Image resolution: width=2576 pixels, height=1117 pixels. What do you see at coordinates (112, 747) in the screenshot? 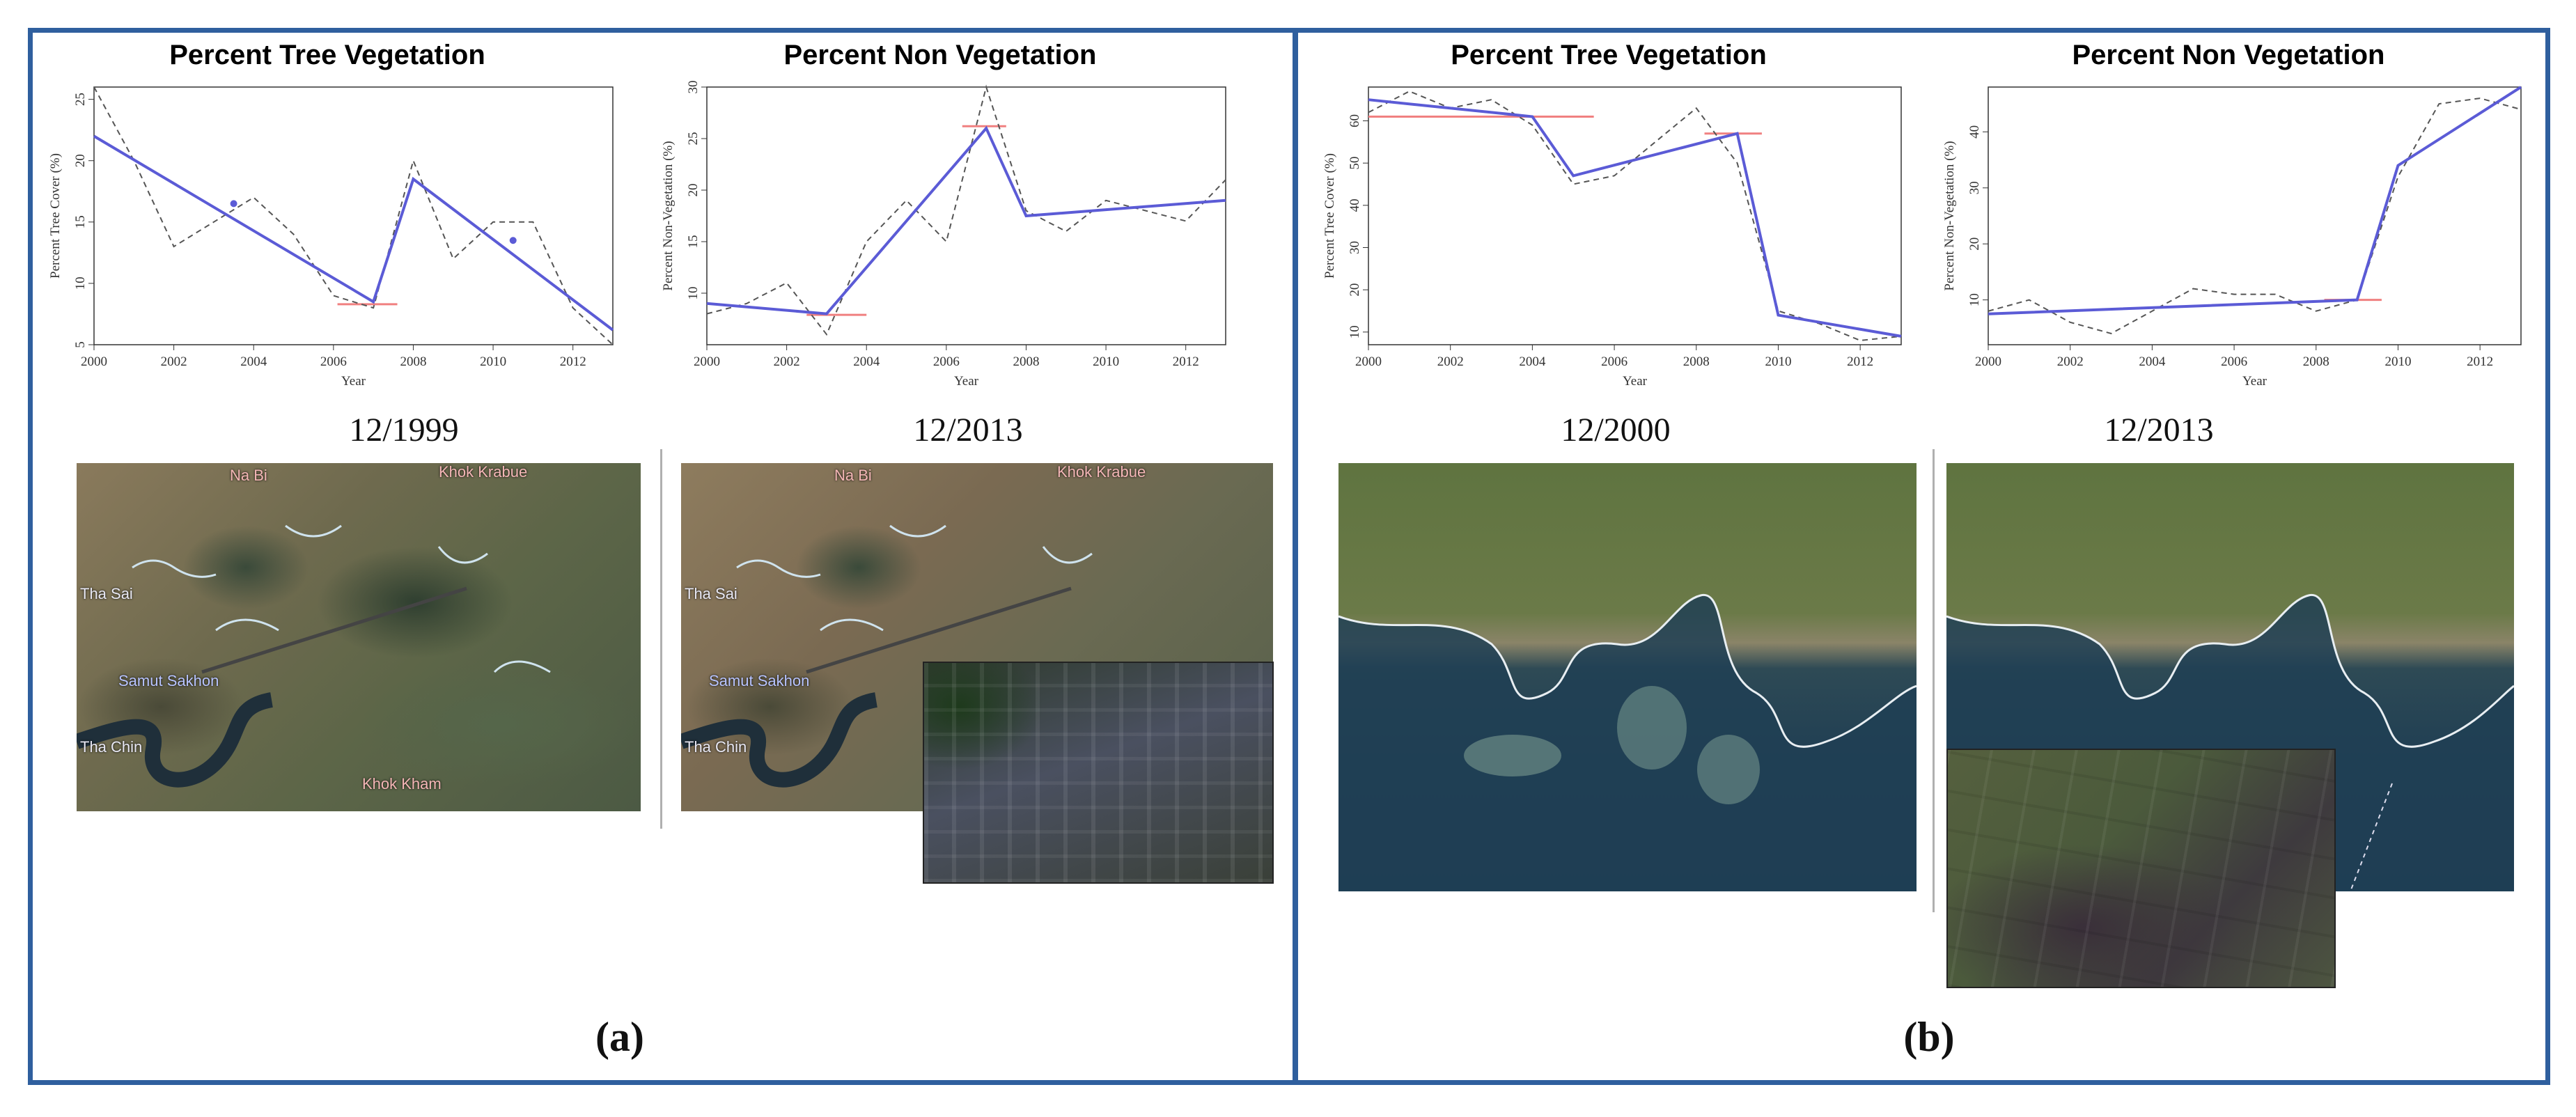
I see `place-tha-chin: Tha Chin` at bounding box center [112, 747].